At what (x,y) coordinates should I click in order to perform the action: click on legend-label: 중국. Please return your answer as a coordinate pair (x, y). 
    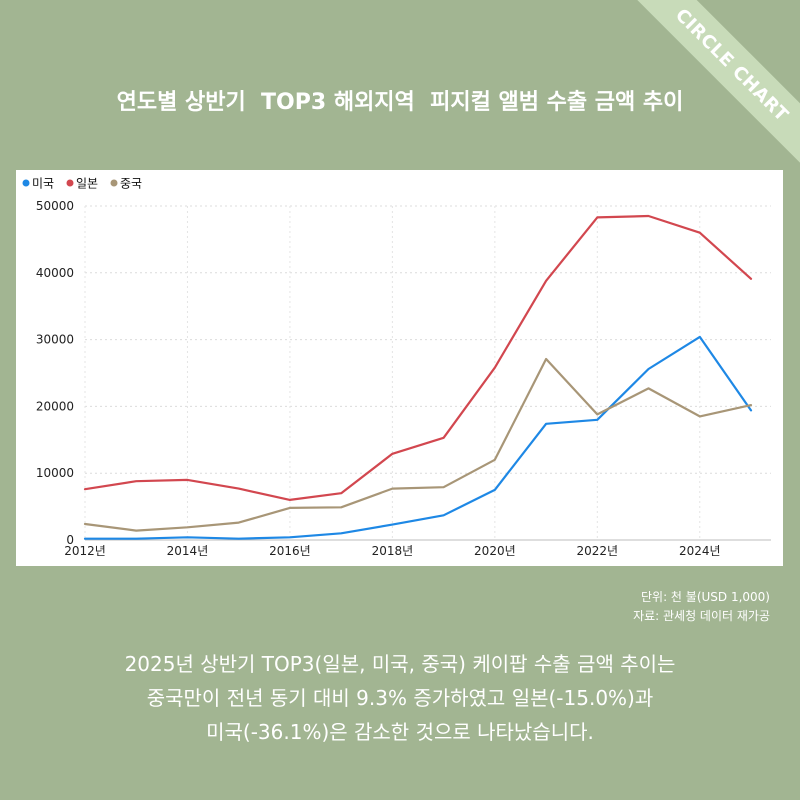
    Looking at the image, I should click on (131, 184).